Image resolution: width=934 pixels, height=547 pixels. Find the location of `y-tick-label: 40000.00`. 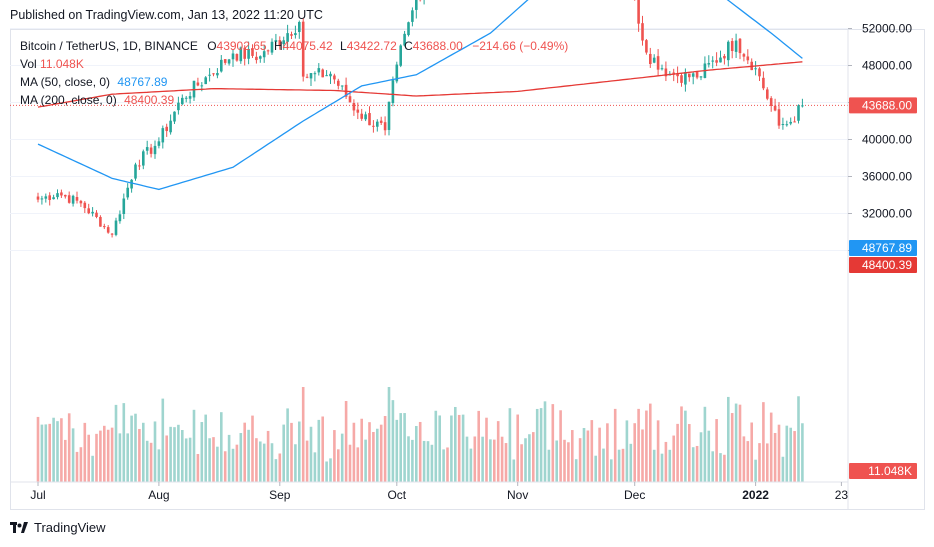

y-tick-label: 40000.00 is located at coordinates (887, 140).